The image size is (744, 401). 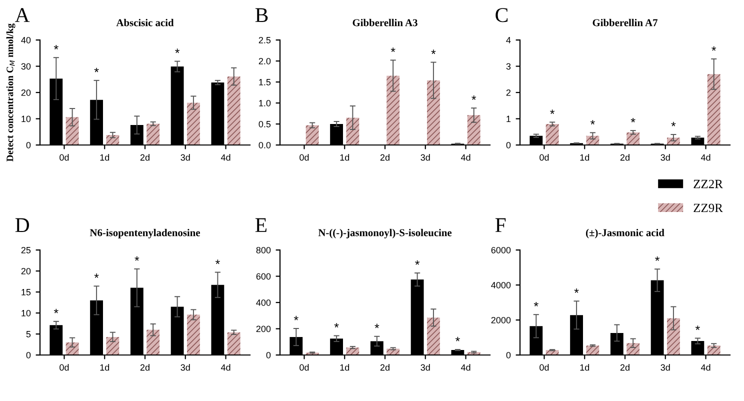 What do you see at coordinates (145, 233) in the screenshot?
I see `chart-title: N6-isopentenyladenosine` at bounding box center [145, 233].